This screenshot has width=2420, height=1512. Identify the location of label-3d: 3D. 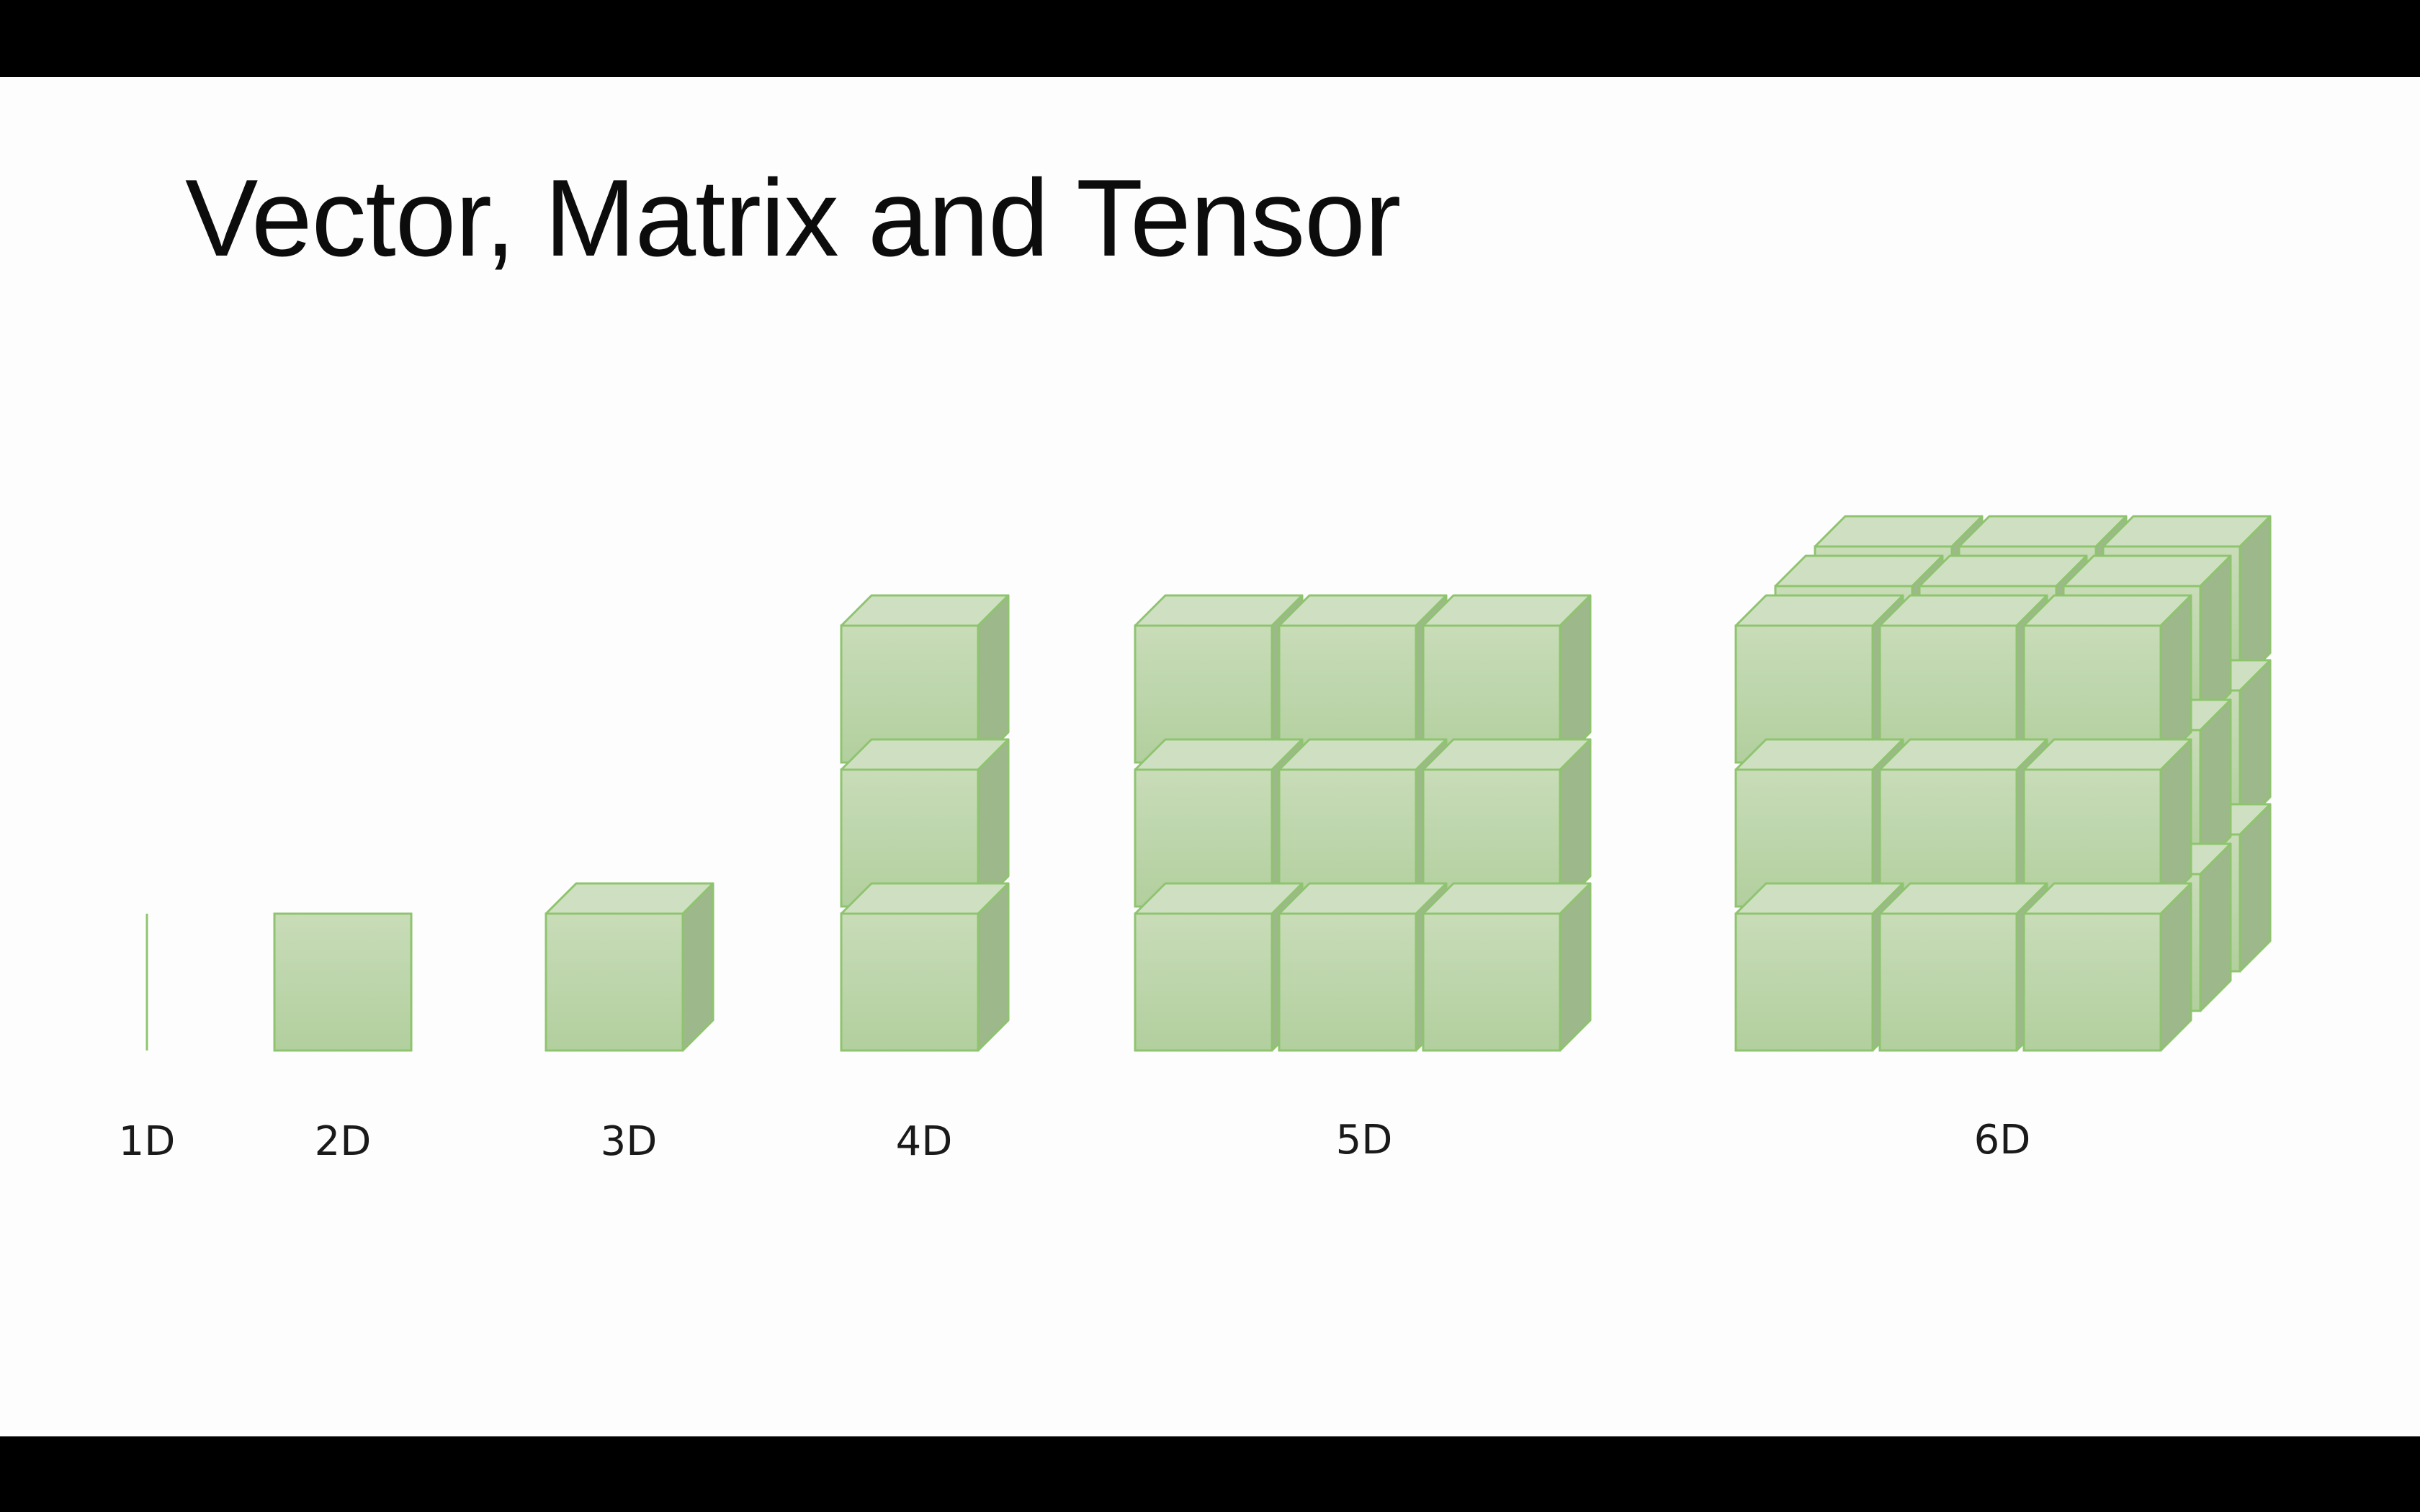
(629, 1141).